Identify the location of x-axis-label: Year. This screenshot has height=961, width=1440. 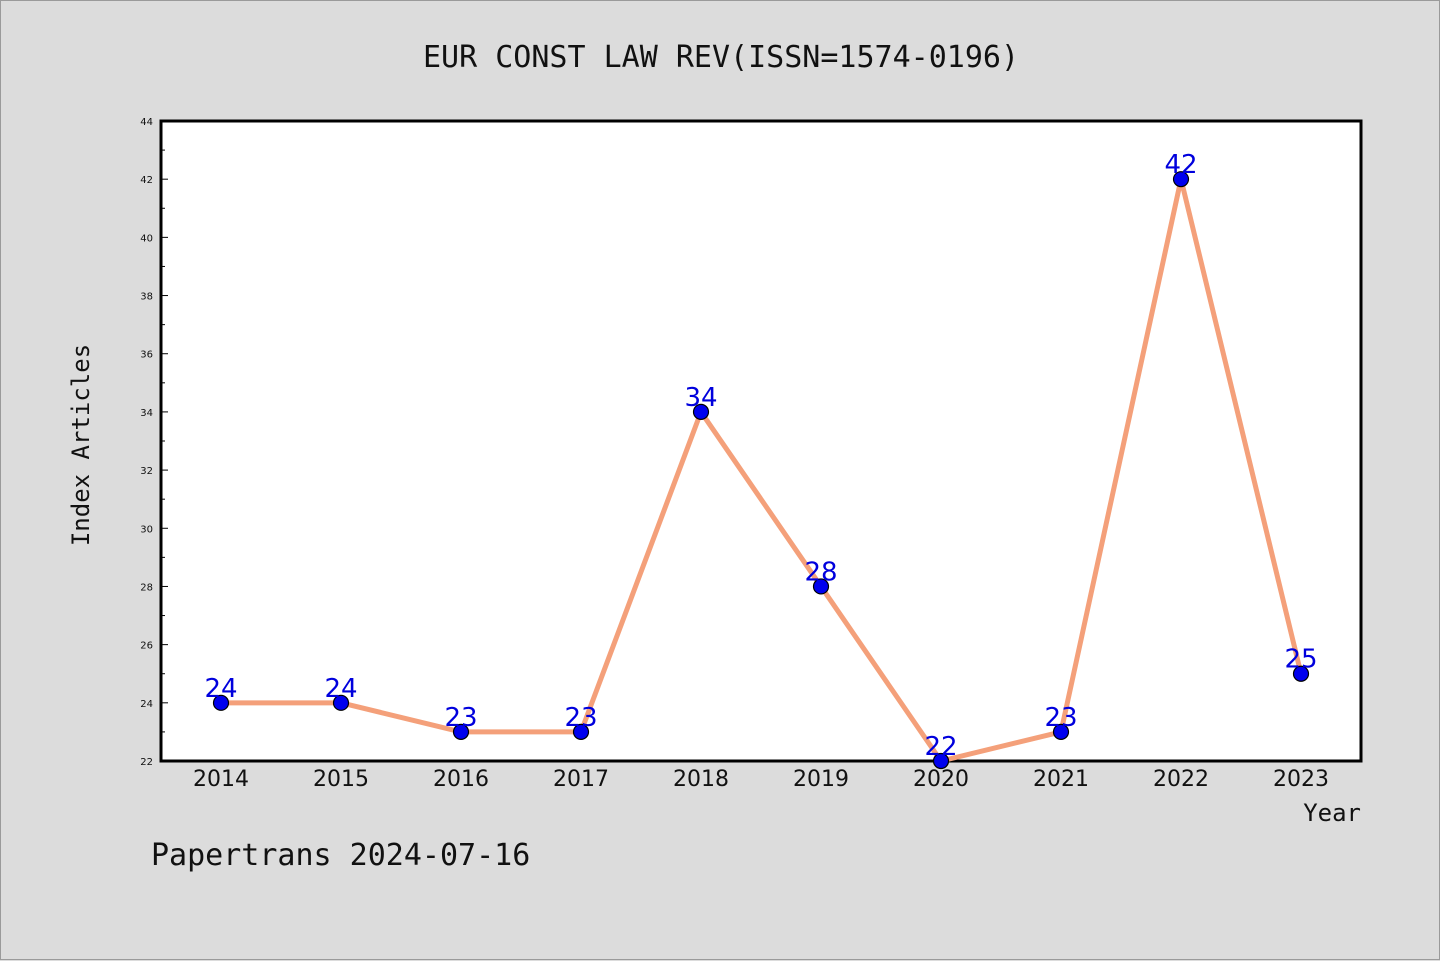
(1332, 813).